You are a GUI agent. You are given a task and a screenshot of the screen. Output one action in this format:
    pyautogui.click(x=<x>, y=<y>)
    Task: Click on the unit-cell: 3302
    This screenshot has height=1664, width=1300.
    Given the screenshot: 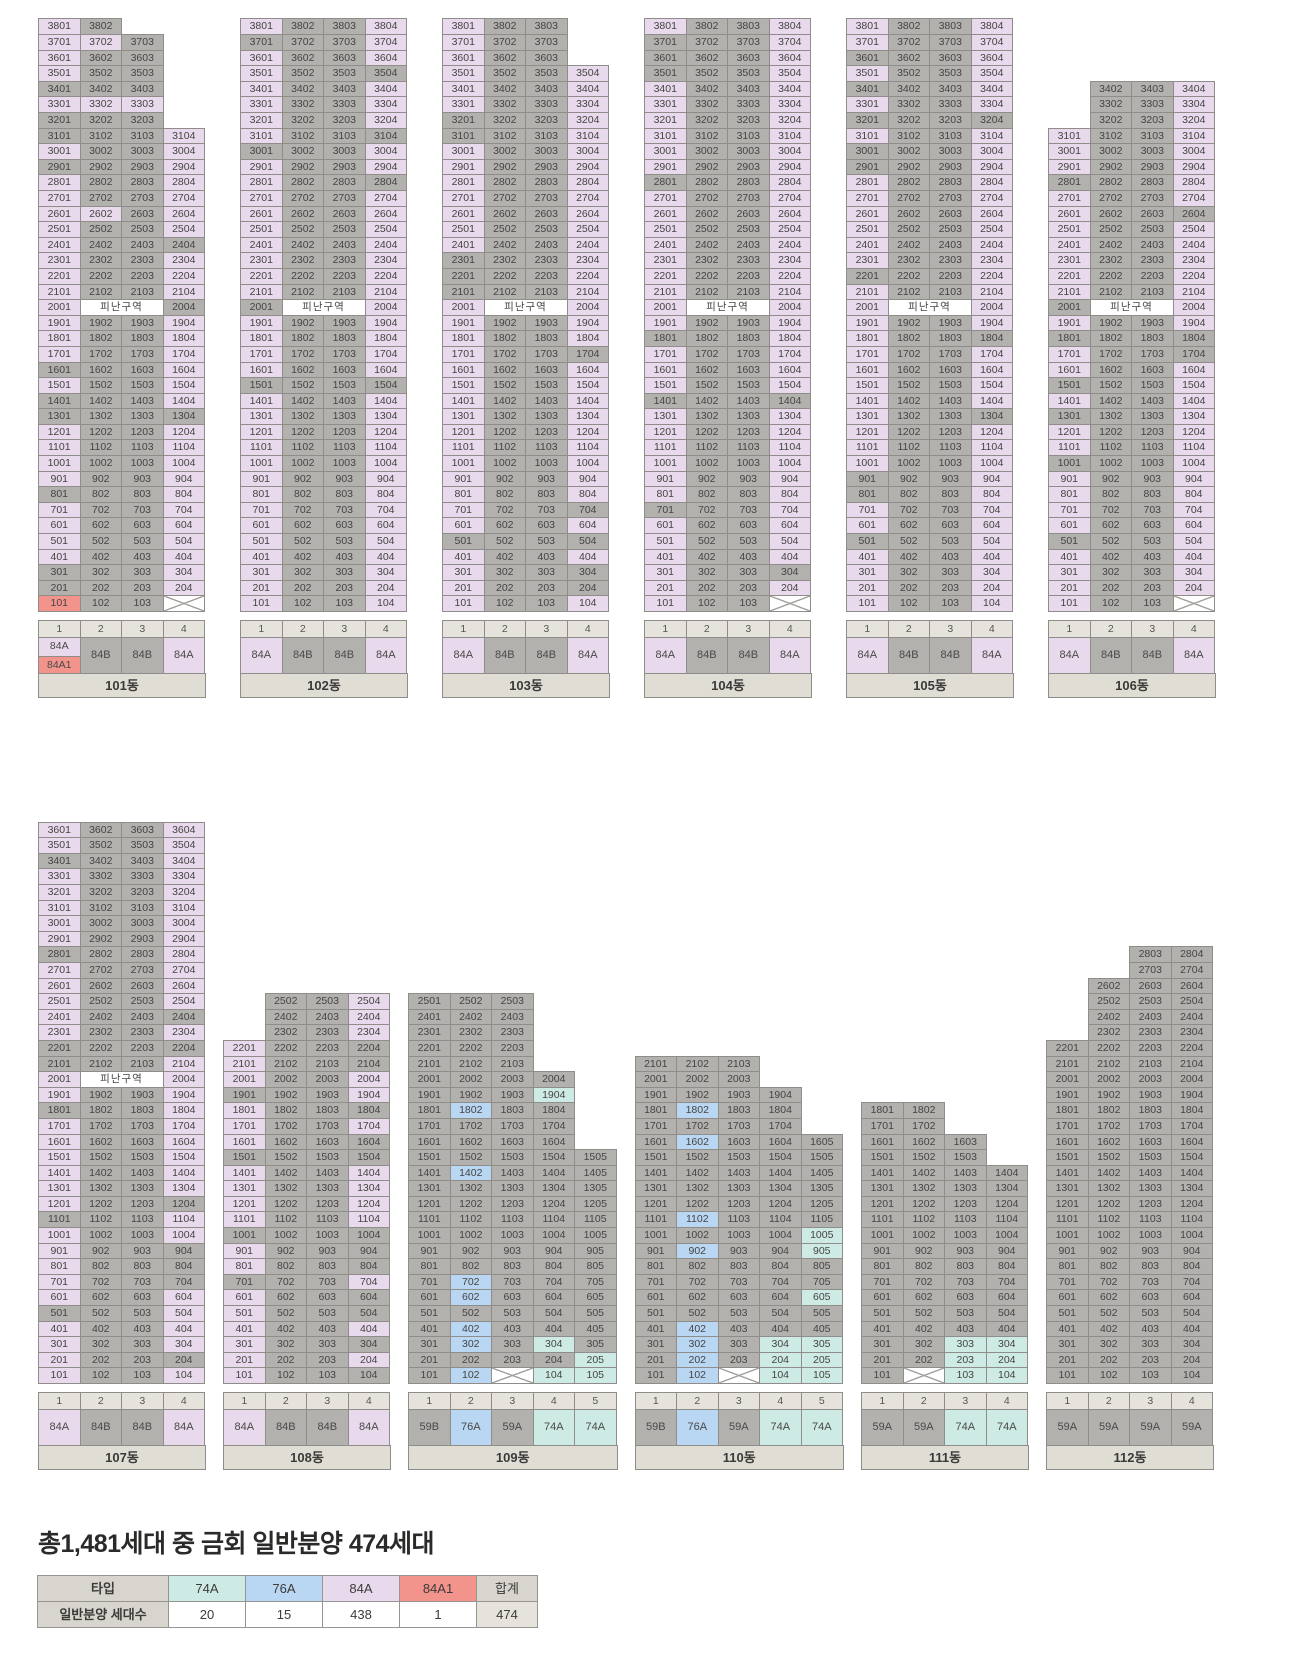 What is the action you would take?
    pyautogui.click(x=100, y=876)
    